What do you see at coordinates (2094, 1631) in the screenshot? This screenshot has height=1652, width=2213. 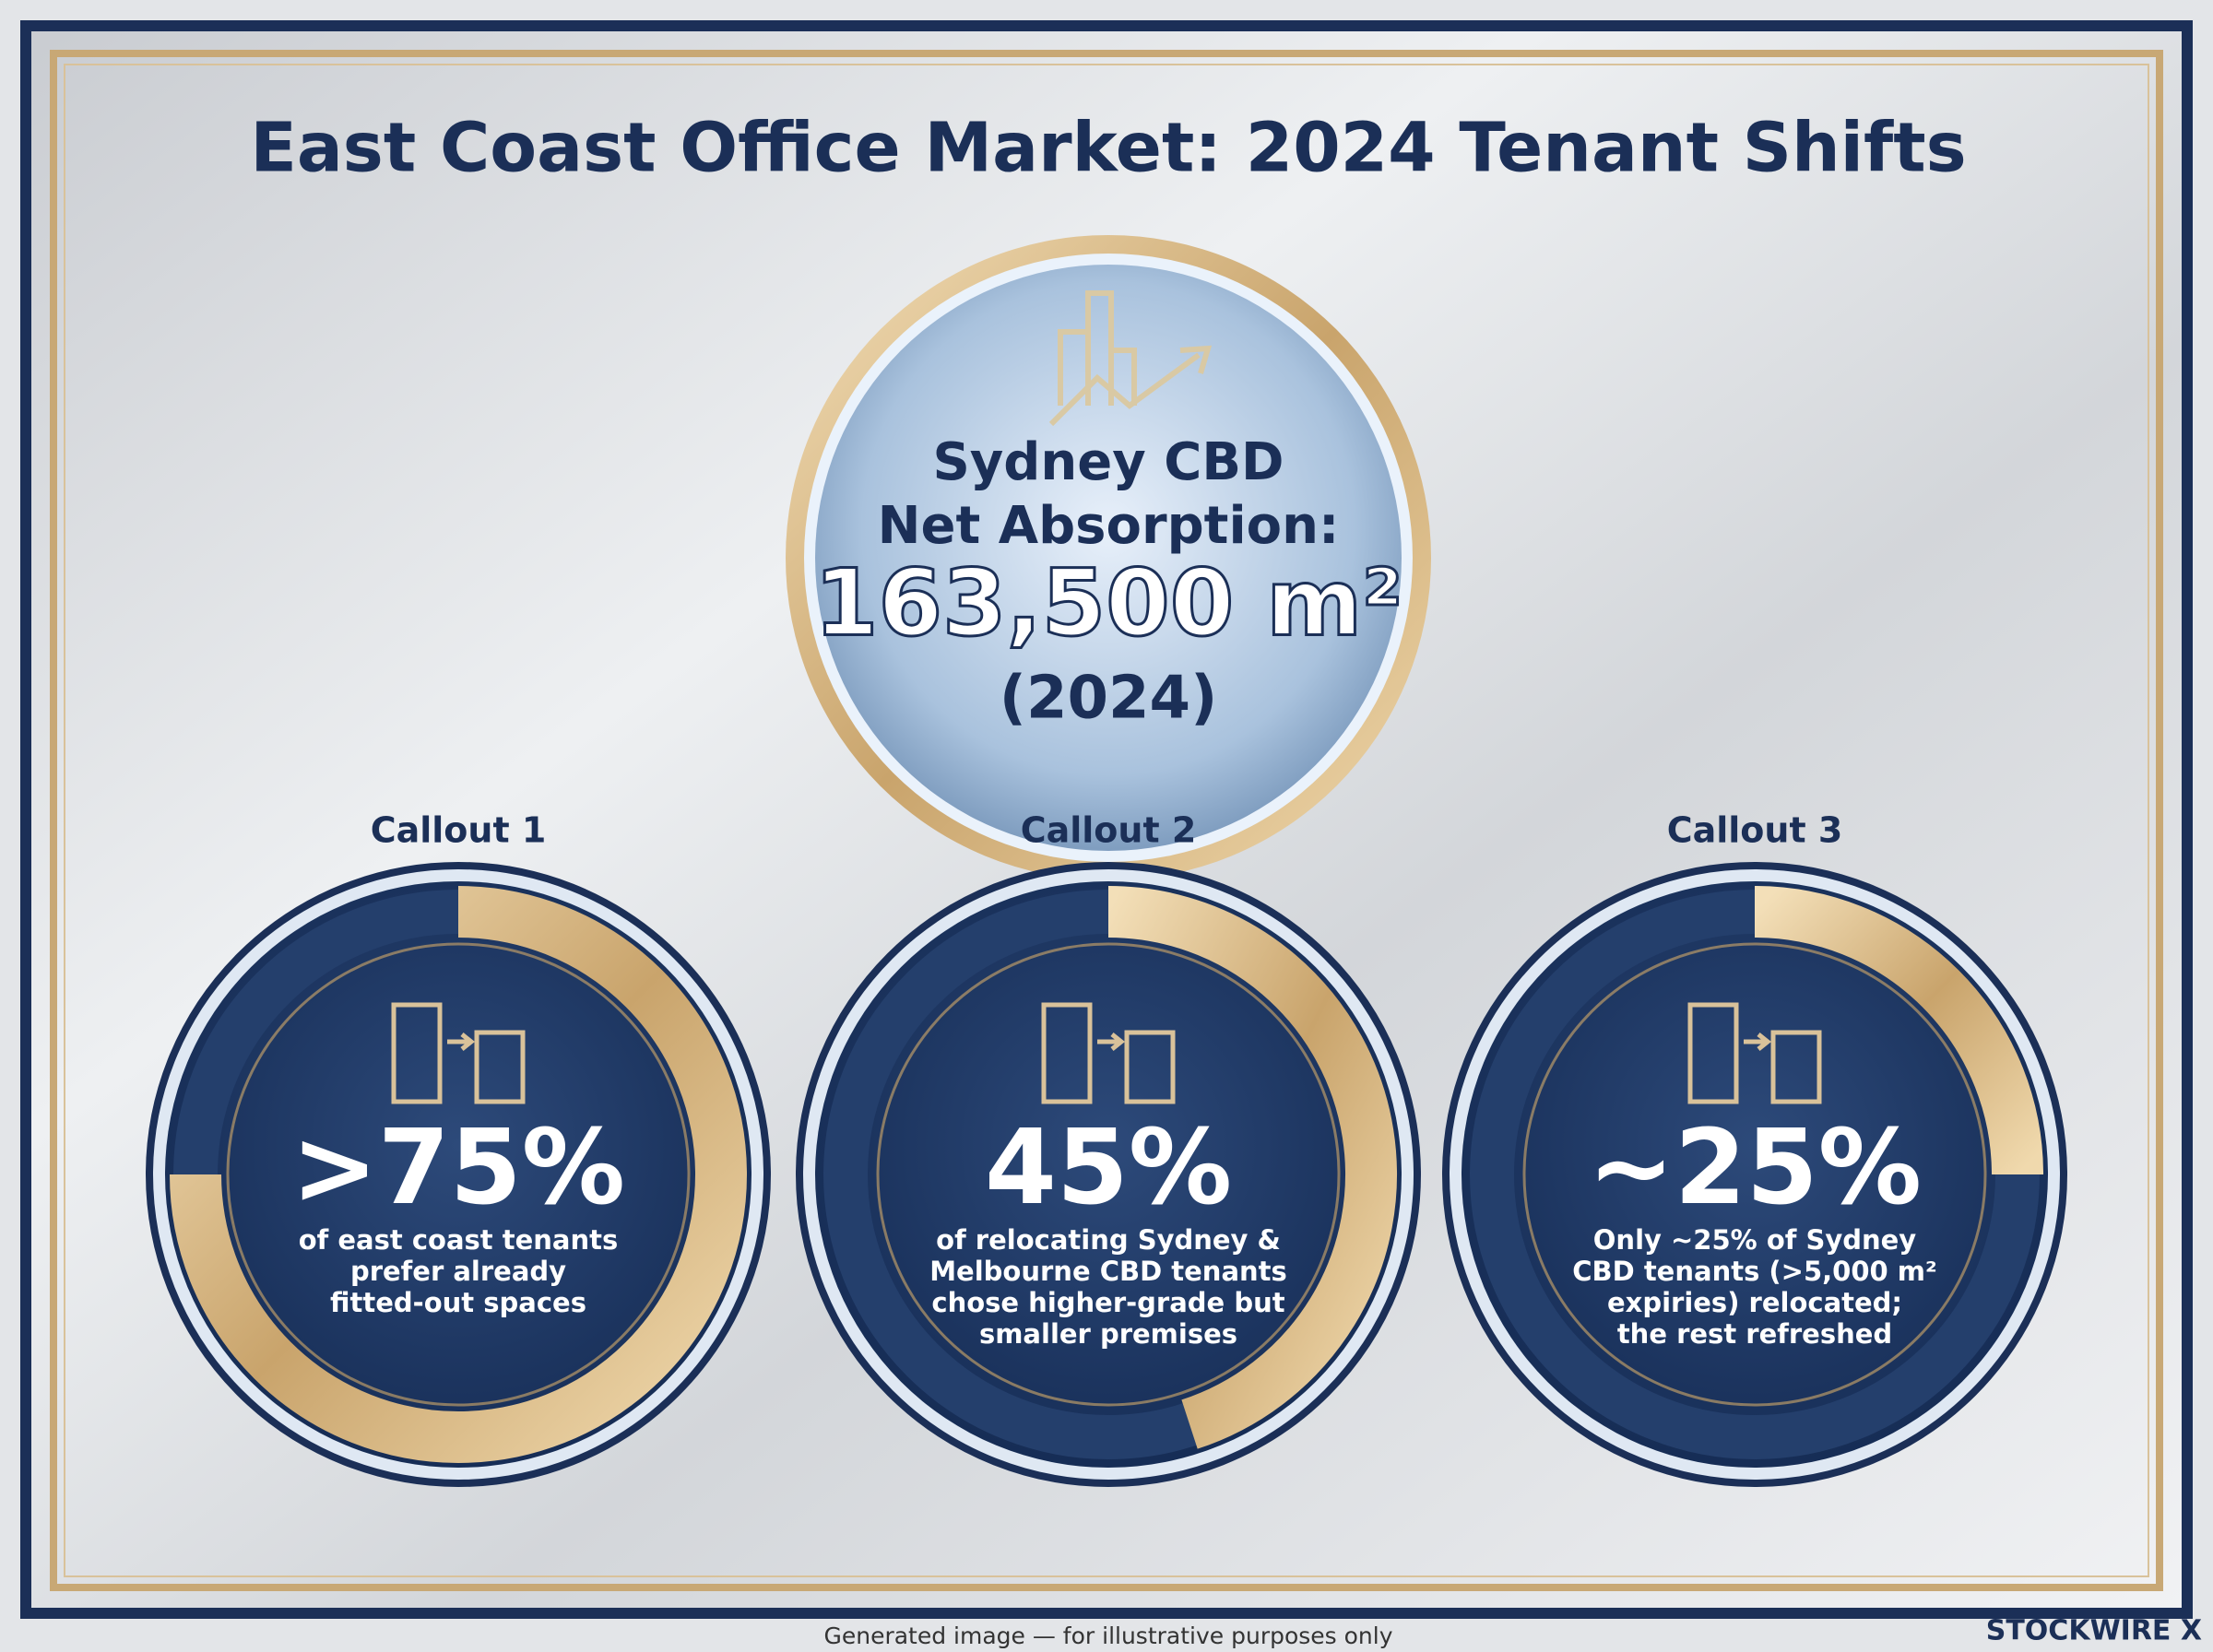 I see `brand: STOCKWIRE X` at bounding box center [2094, 1631].